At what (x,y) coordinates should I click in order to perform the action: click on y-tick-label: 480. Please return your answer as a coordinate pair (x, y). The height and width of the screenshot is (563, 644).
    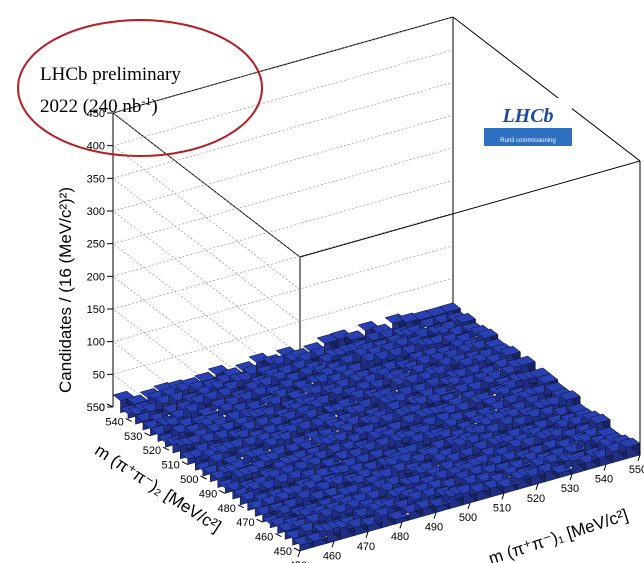
    Looking at the image, I should click on (227, 509).